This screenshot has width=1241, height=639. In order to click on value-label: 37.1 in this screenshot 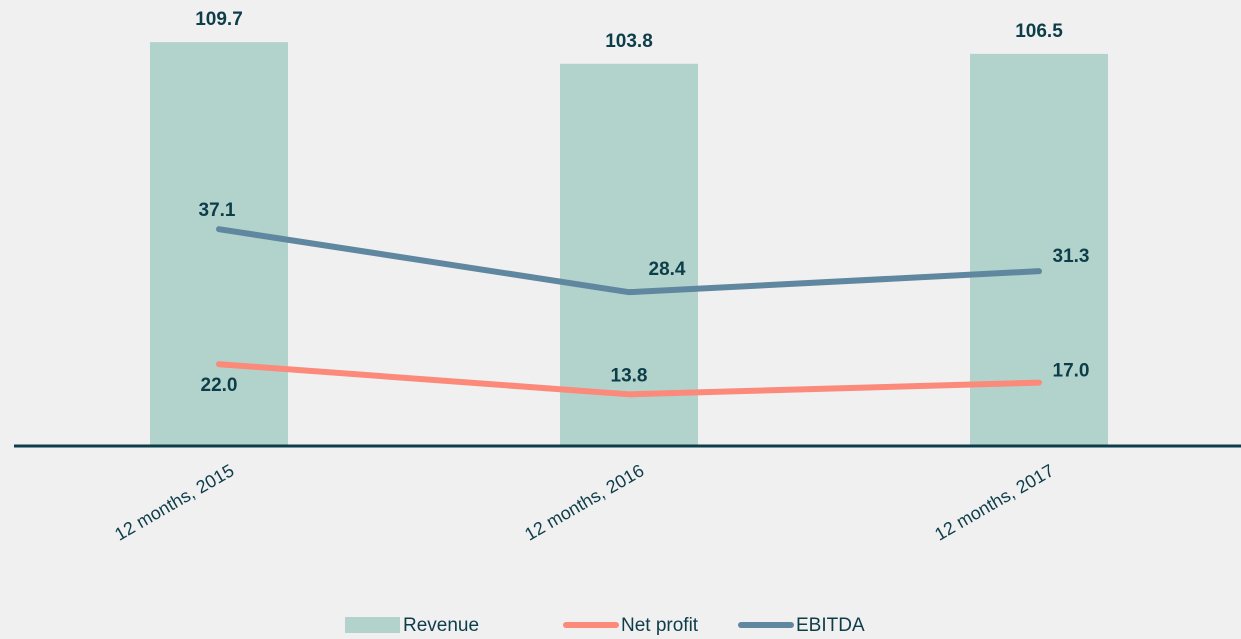, I will do `click(217, 210)`.